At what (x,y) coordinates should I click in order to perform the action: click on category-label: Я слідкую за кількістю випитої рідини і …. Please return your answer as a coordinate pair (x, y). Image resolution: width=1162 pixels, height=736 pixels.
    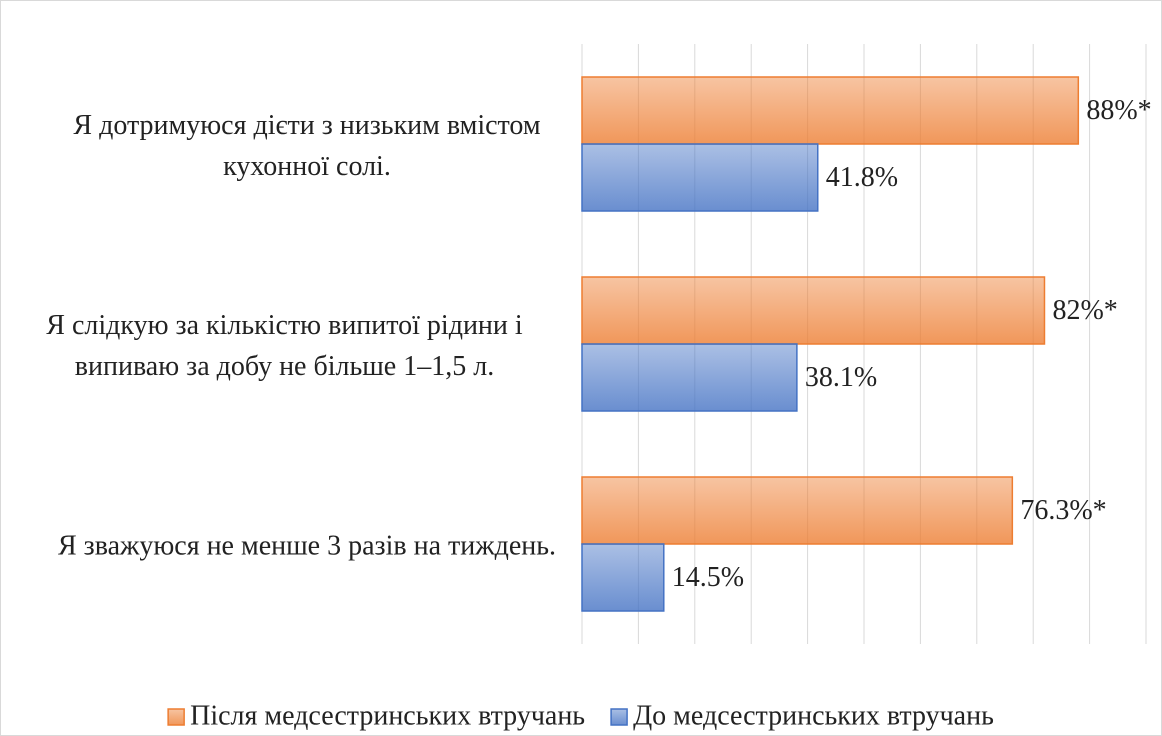
    Looking at the image, I should click on (284, 346).